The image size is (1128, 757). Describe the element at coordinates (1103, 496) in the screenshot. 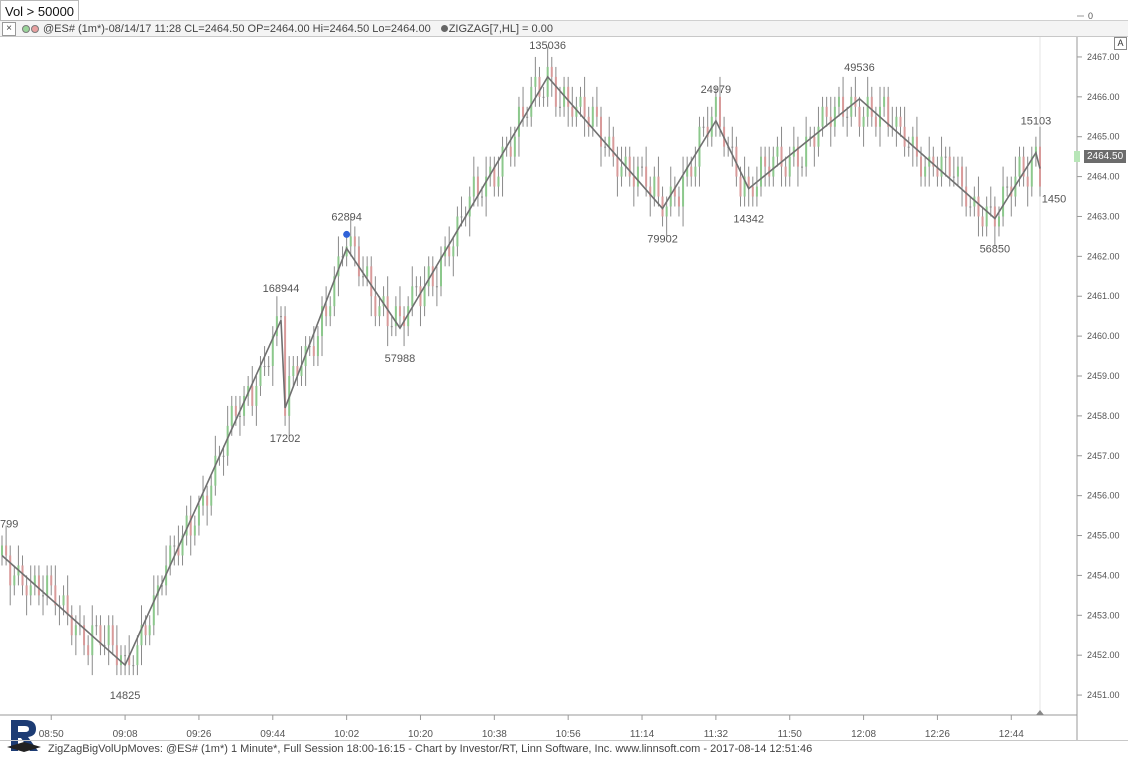

I see `y-tick-label: 2456.00` at that location.